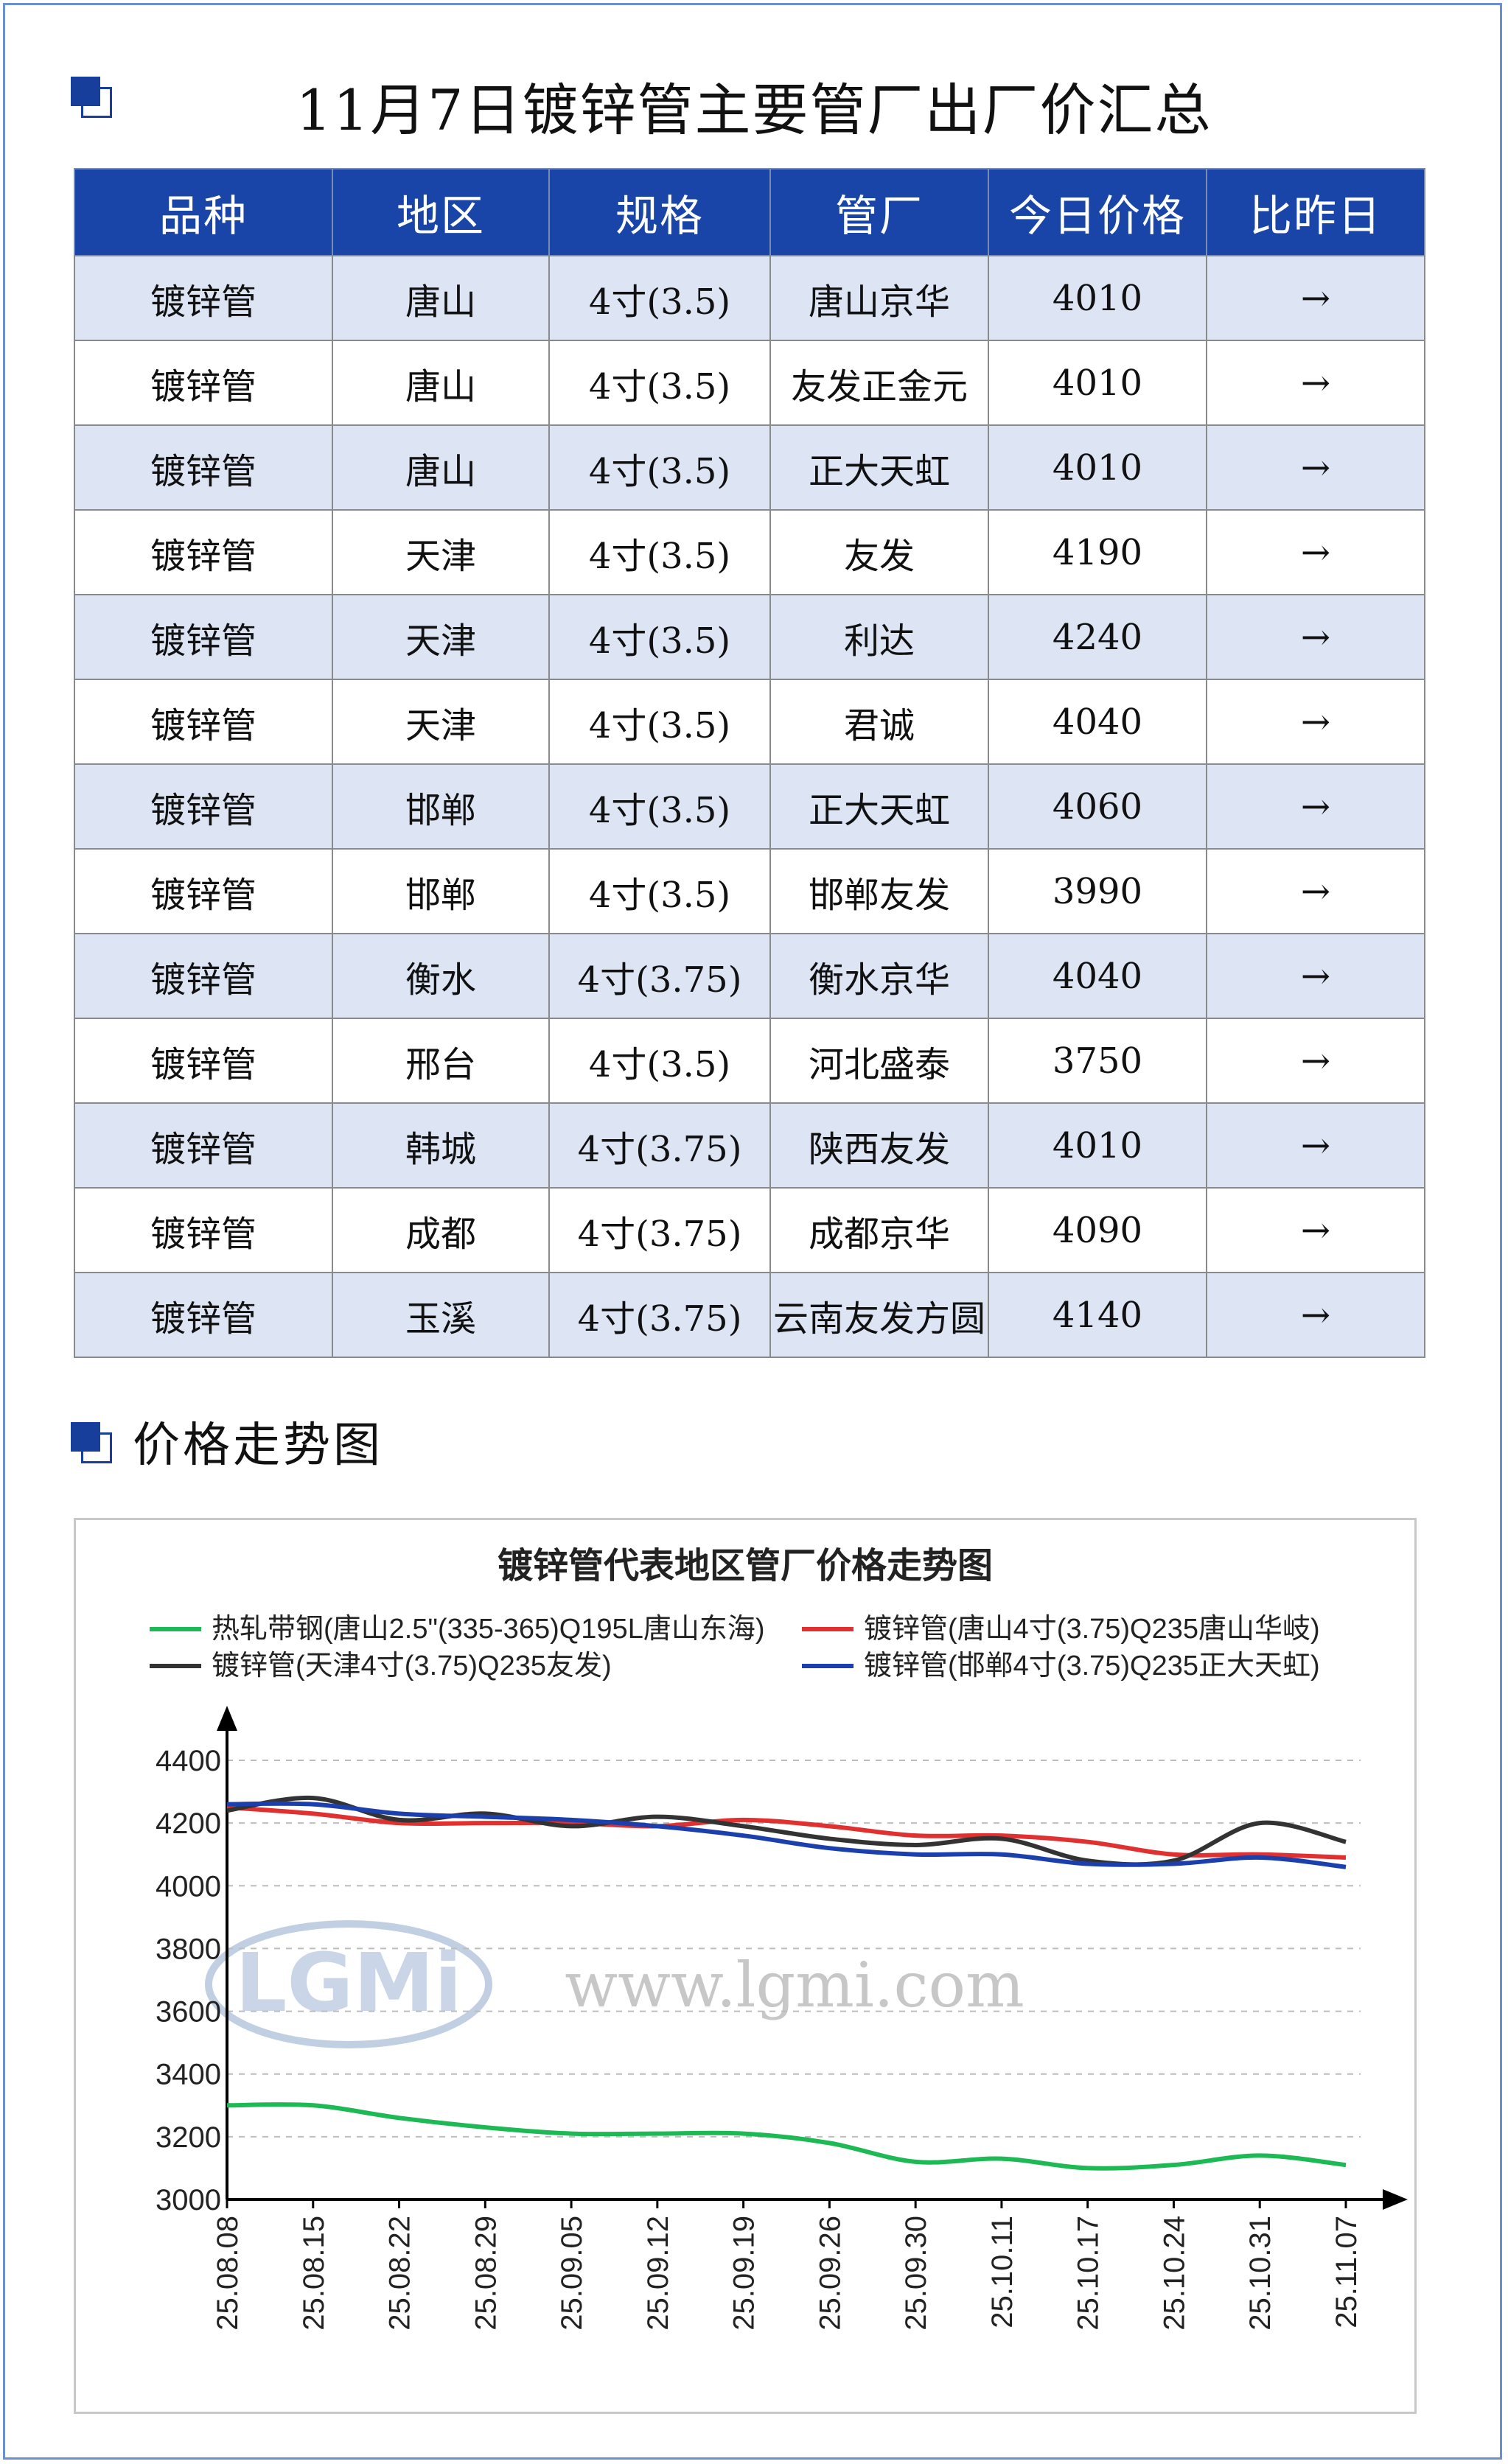  I want to click on table-row: 镀锌管 天津 4寸(3.5) 友发 4190 →, so click(749, 552).